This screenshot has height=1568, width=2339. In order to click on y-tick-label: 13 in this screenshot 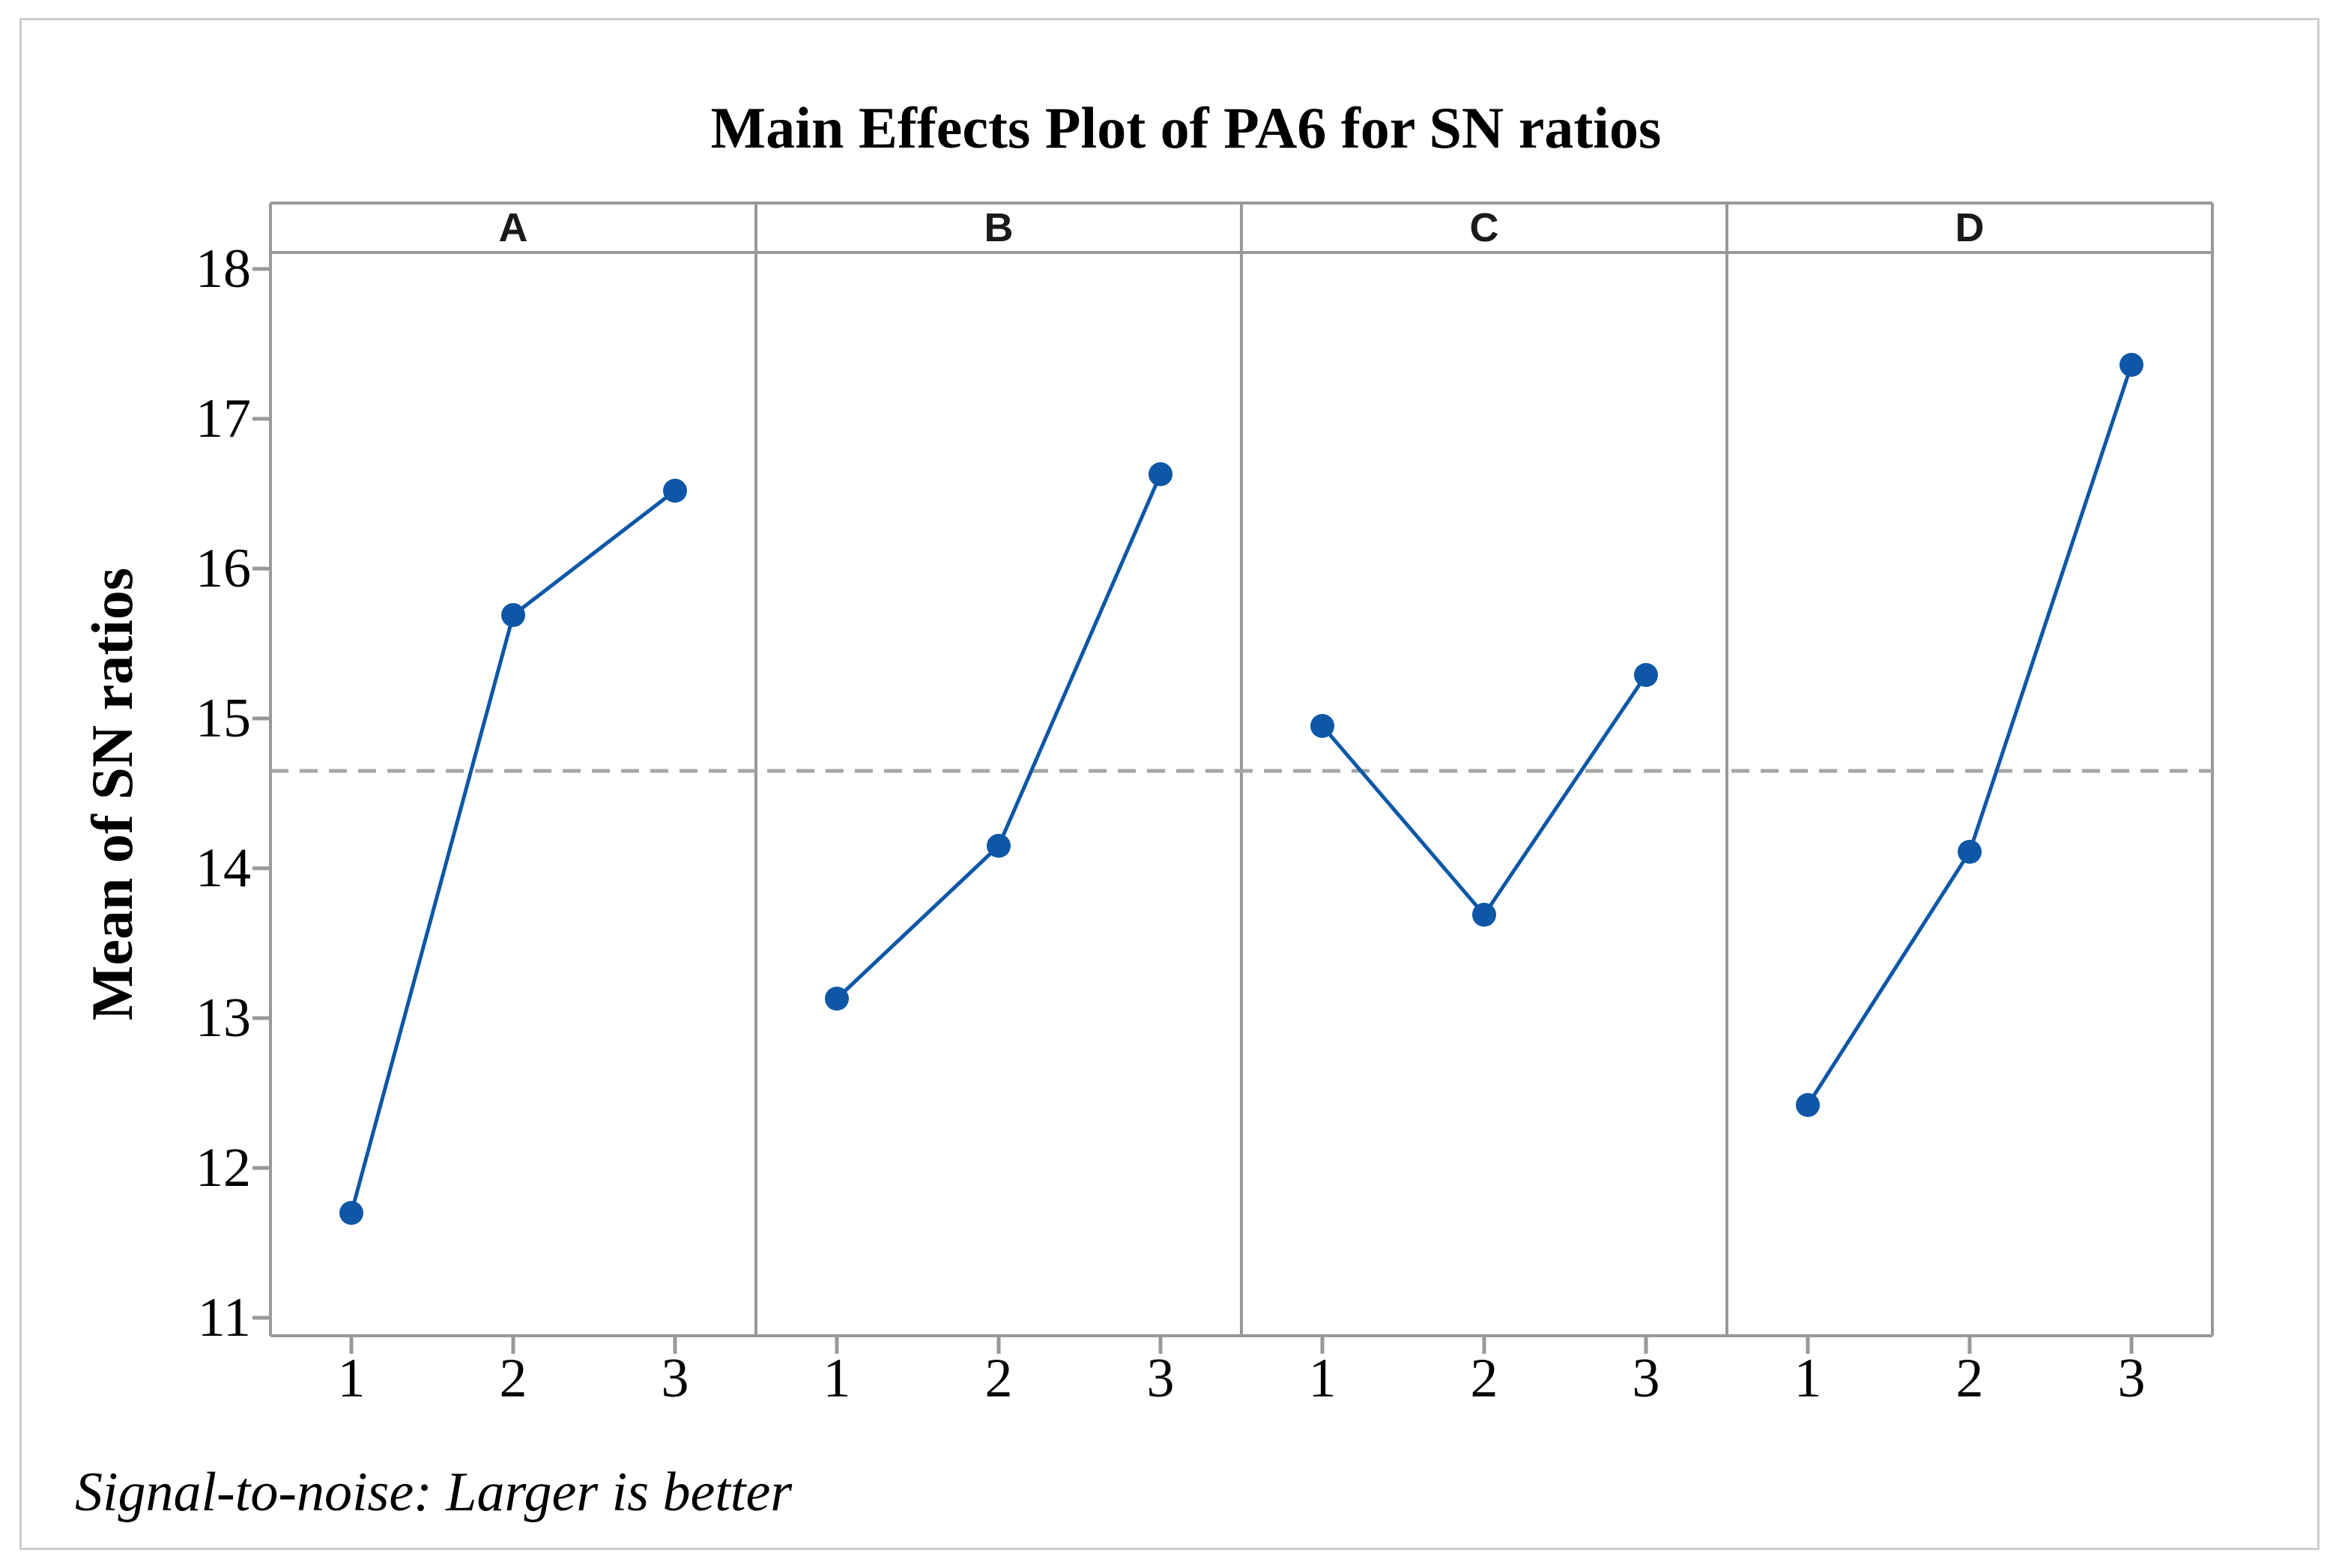, I will do `click(223, 1018)`.